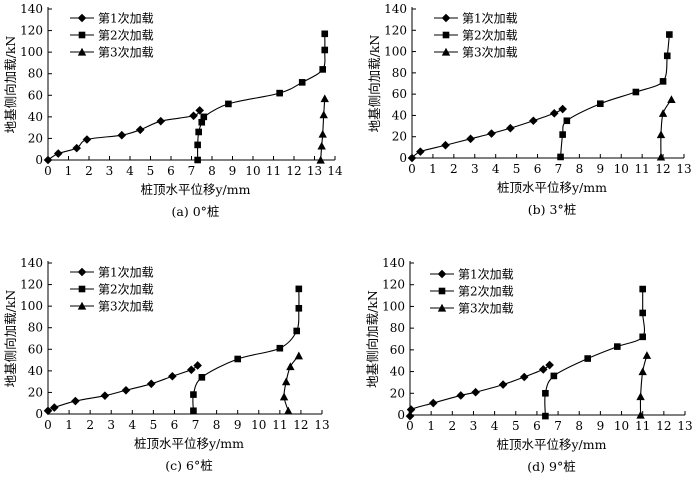 Image resolution: width=700 pixels, height=484 pixels. I want to click on panel-caption: (d) 9°桩, so click(551, 466).